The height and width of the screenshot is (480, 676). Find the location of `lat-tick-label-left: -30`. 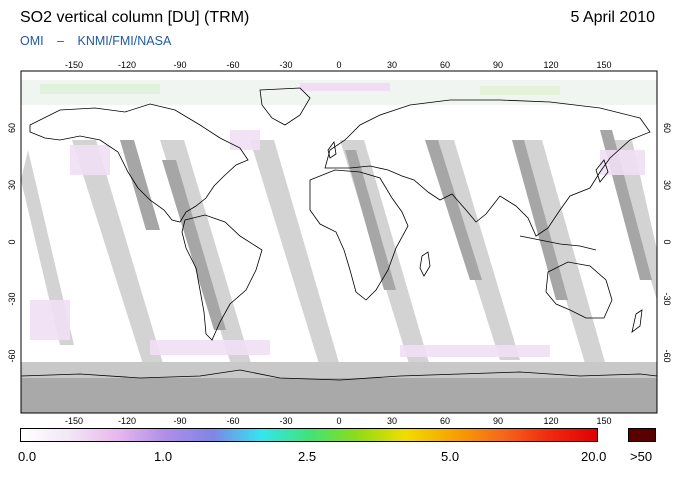

lat-tick-label-left: -30 is located at coordinates (12, 298).